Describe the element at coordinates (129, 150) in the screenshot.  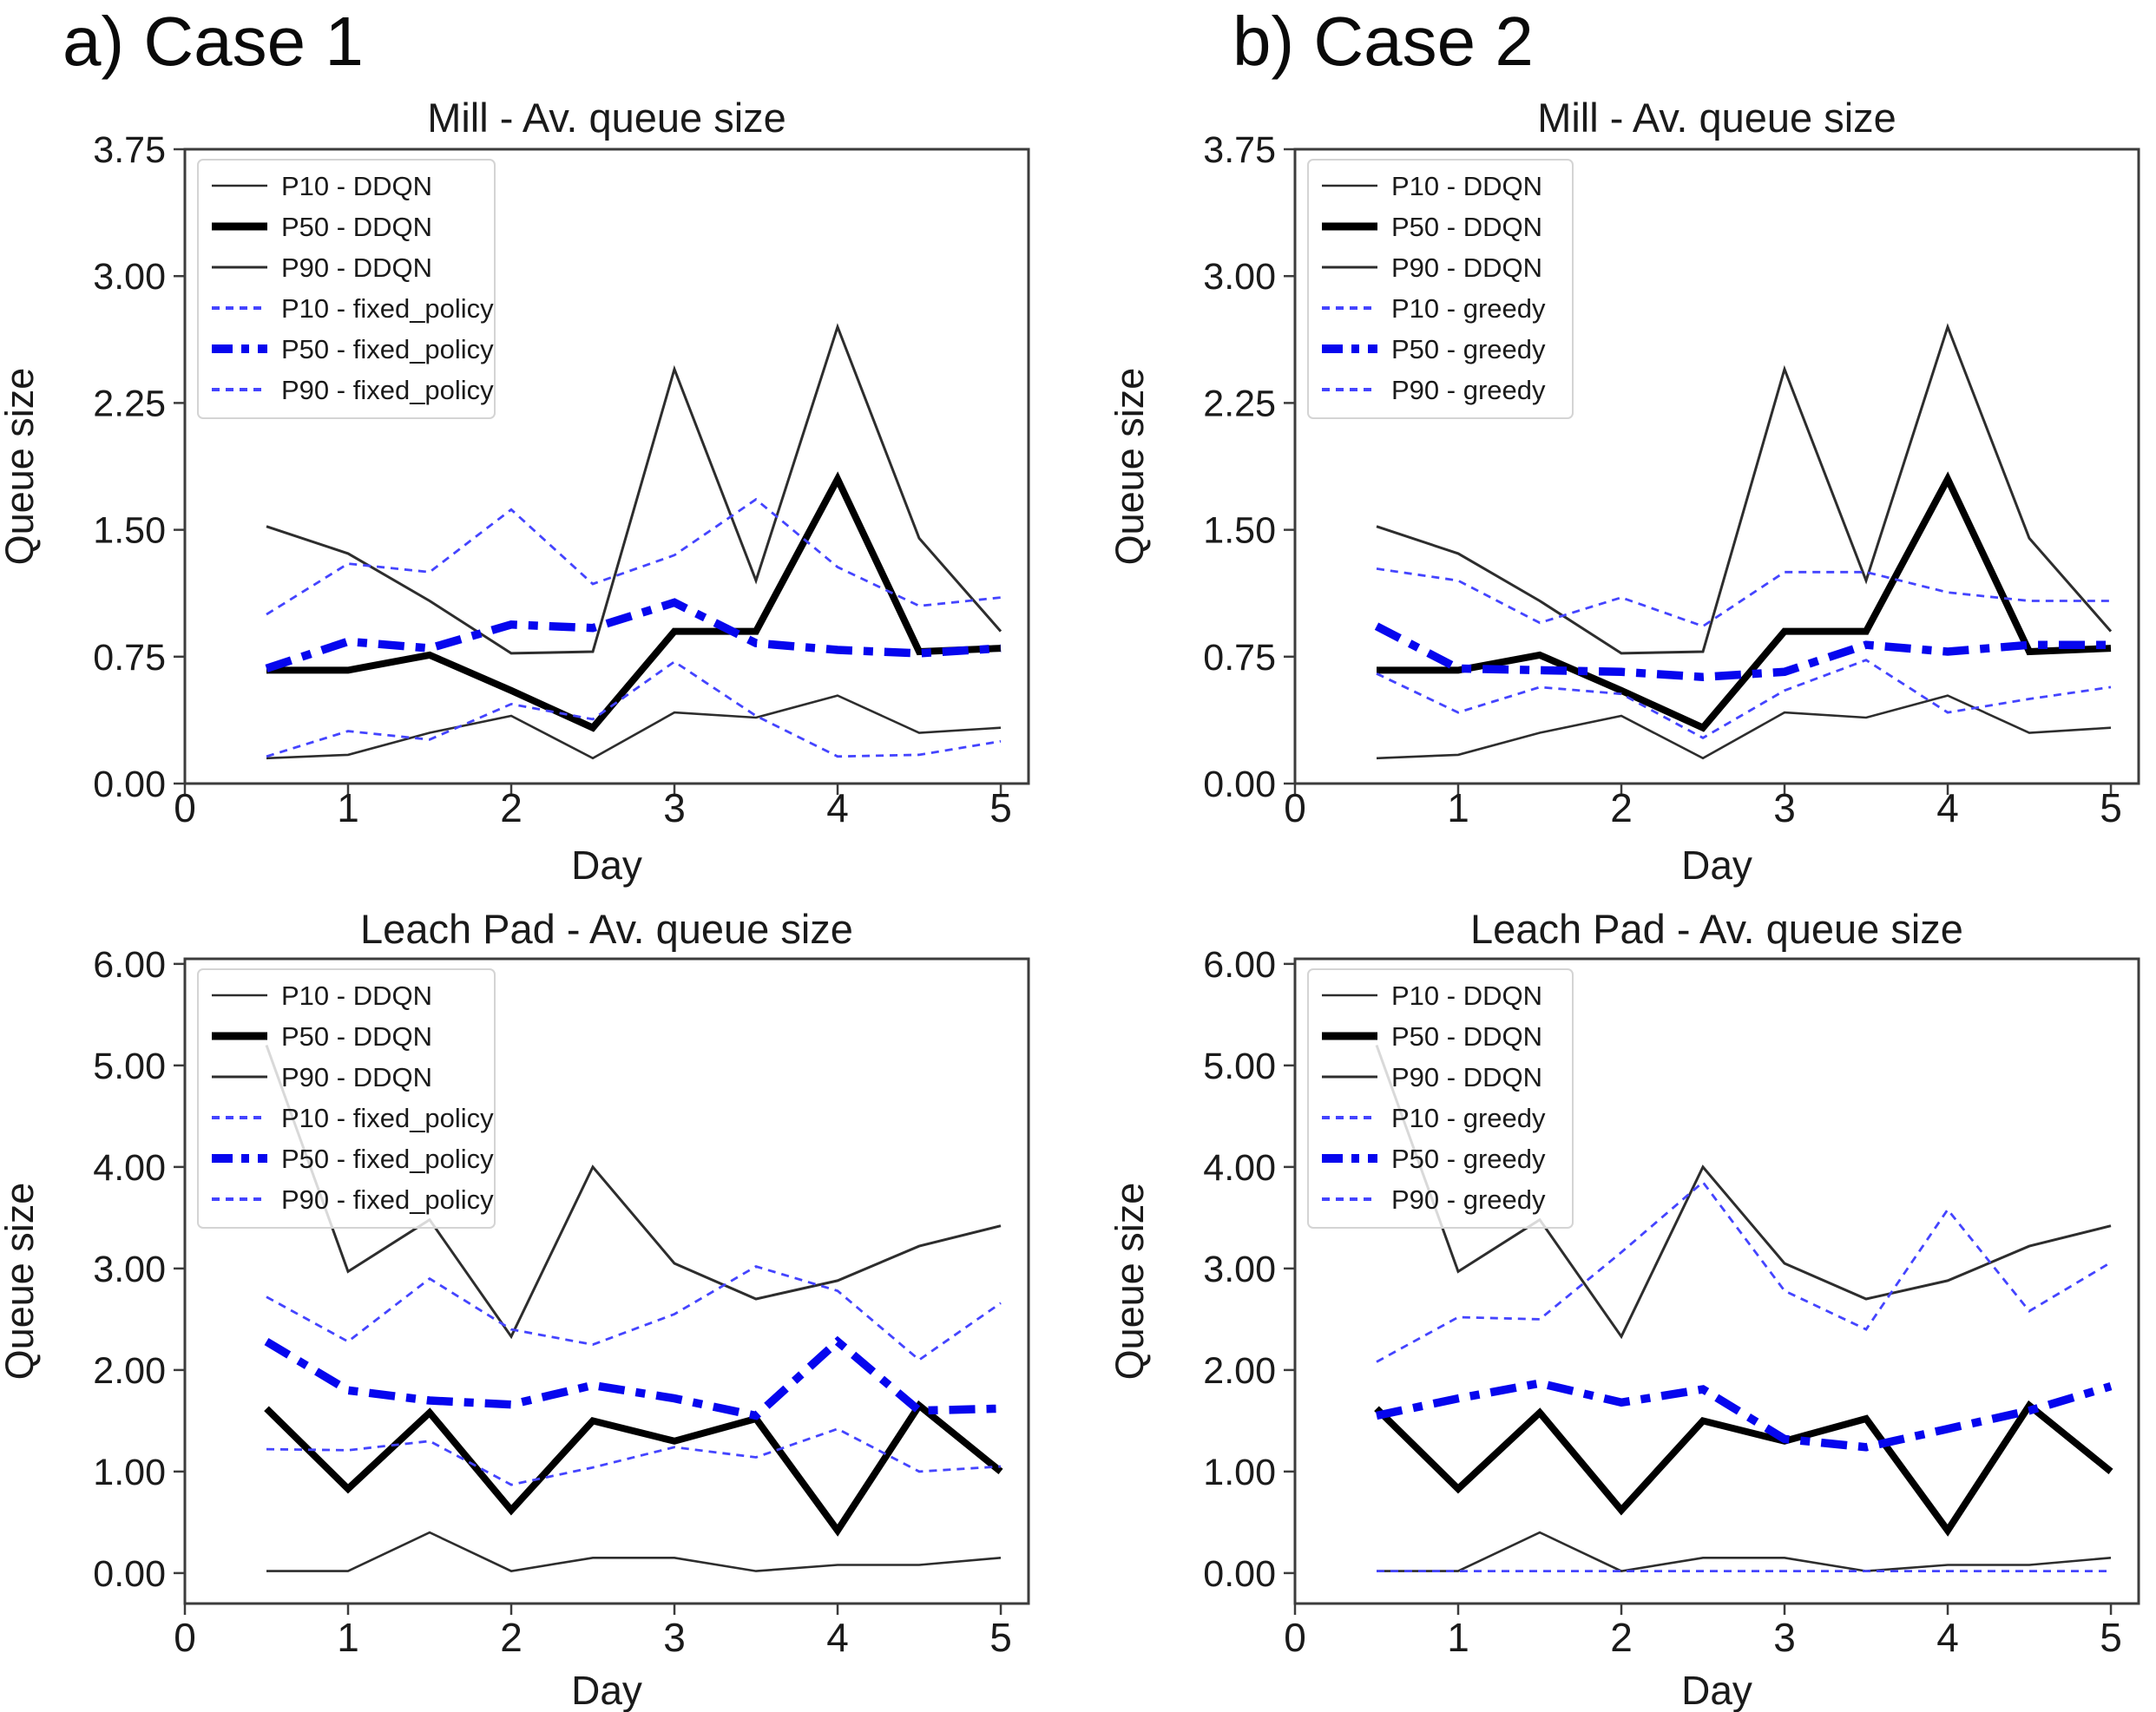
I see `y-tick-label: 3.75` at that location.